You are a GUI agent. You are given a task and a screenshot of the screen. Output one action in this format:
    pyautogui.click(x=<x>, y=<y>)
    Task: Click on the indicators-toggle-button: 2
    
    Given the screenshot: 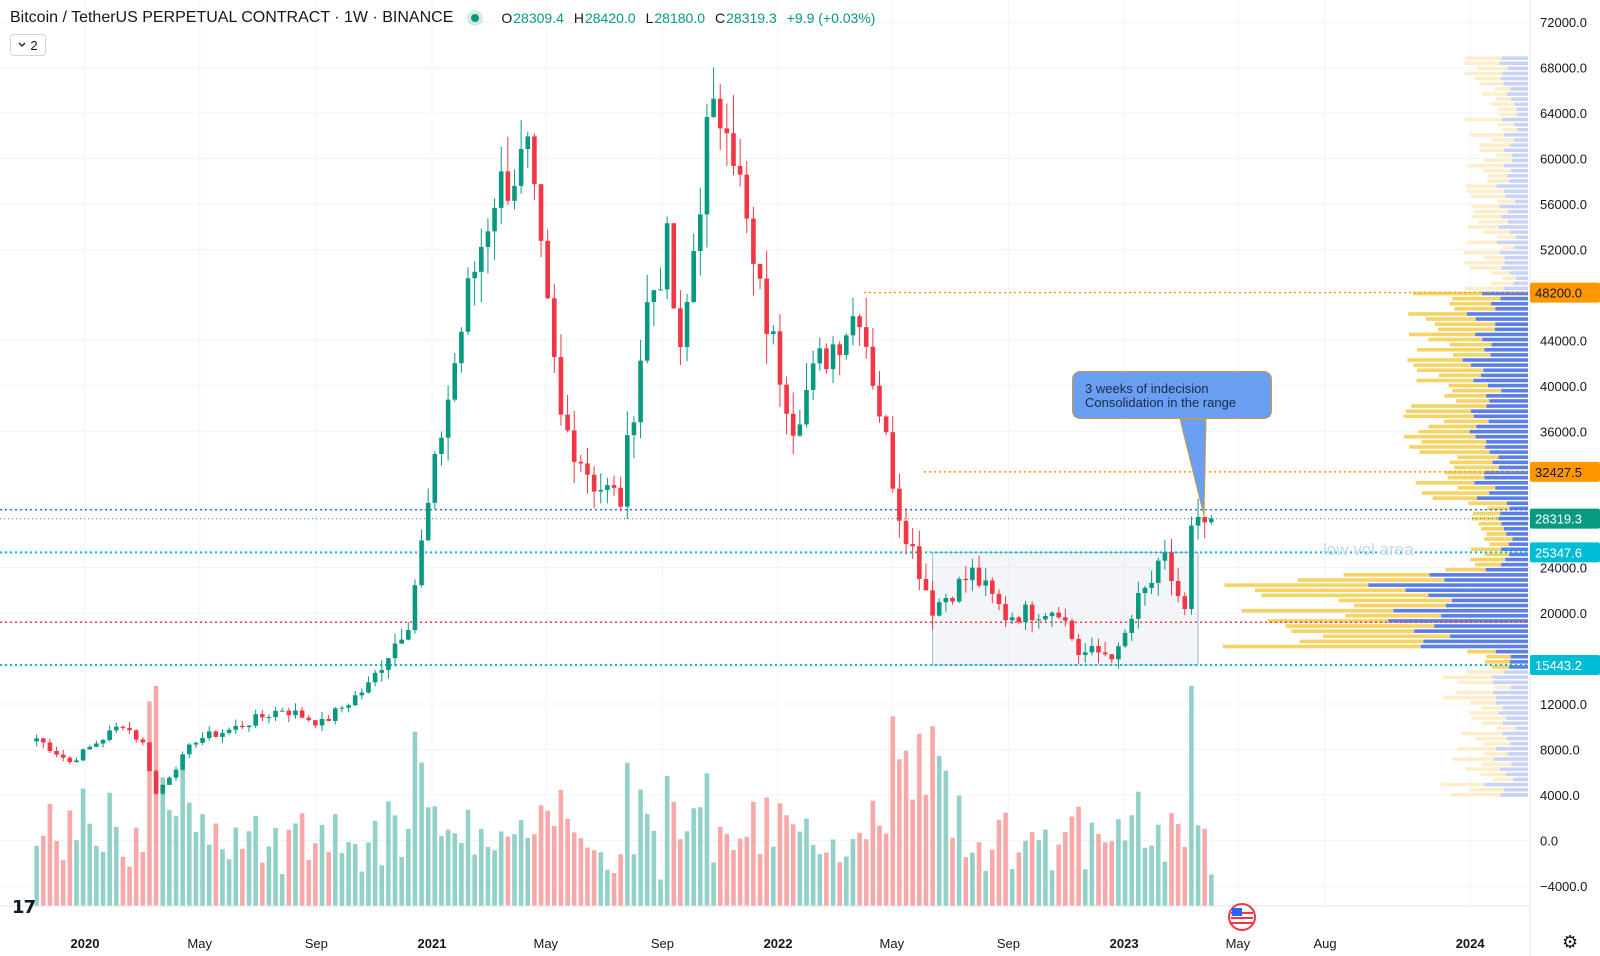 What is the action you would take?
    pyautogui.click(x=28, y=45)
    